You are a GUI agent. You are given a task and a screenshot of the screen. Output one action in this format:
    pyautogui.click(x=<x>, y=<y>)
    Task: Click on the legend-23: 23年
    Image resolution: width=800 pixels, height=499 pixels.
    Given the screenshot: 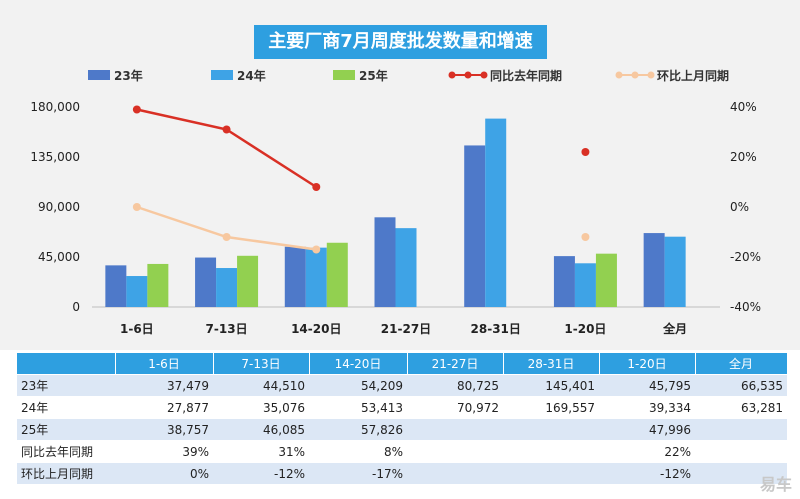 What is the action you would take?
    pyautogui.click(x=115, y=75)
    